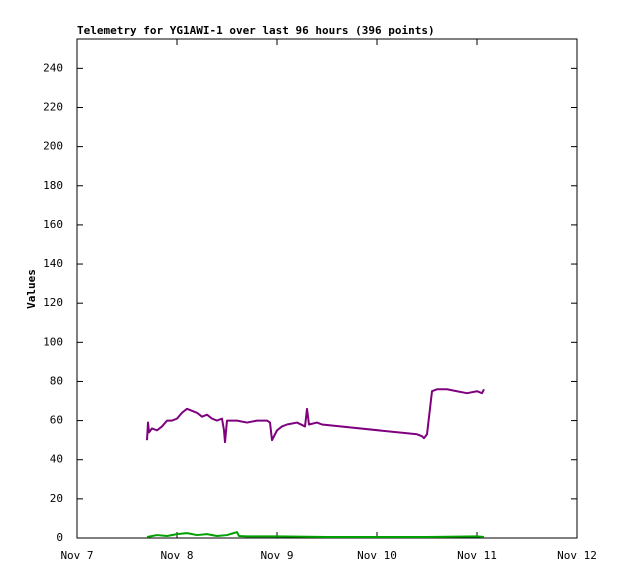  Describe the element at coordinates (56, 459) in the screenshot. I see `y-tick-label: 40` at that location.